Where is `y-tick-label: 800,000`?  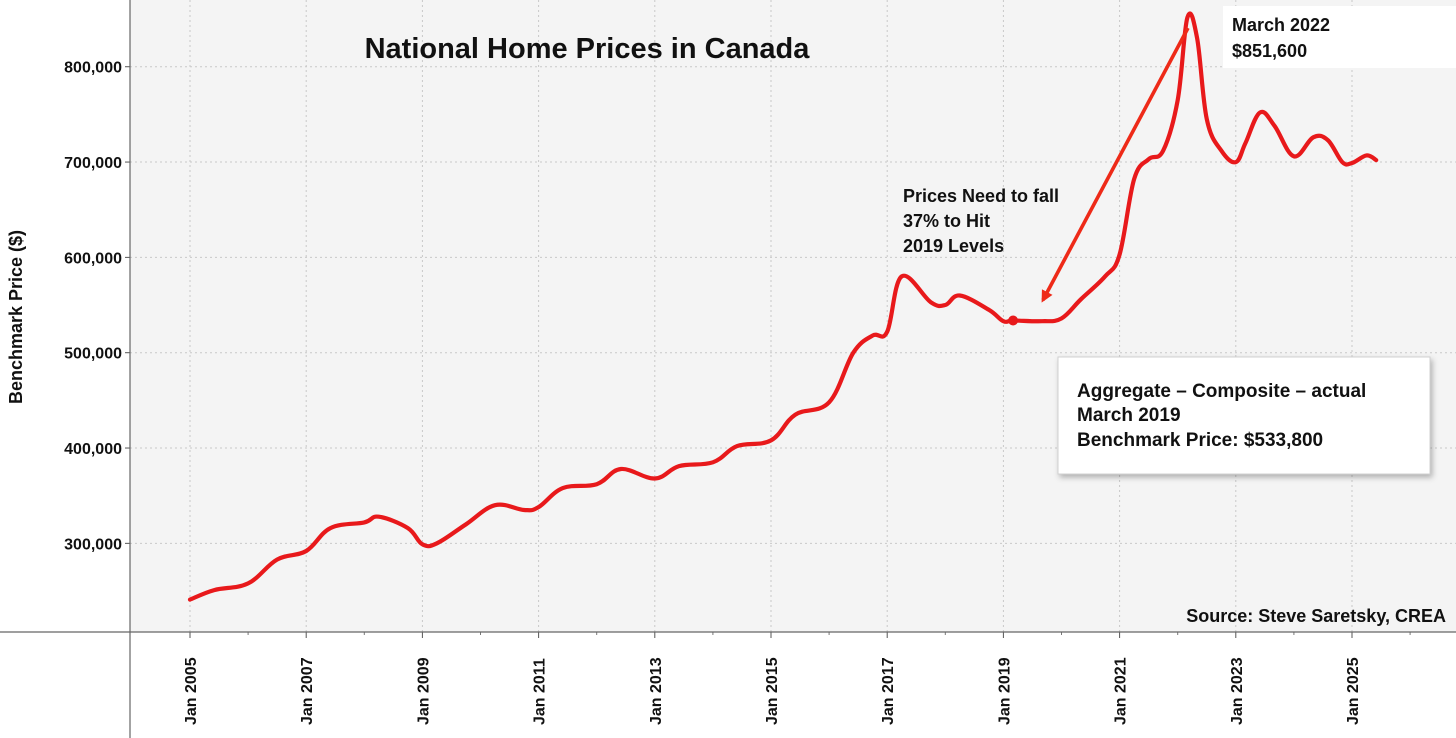
y-tick-label: 800,000 is located at coordinates (93, 68).